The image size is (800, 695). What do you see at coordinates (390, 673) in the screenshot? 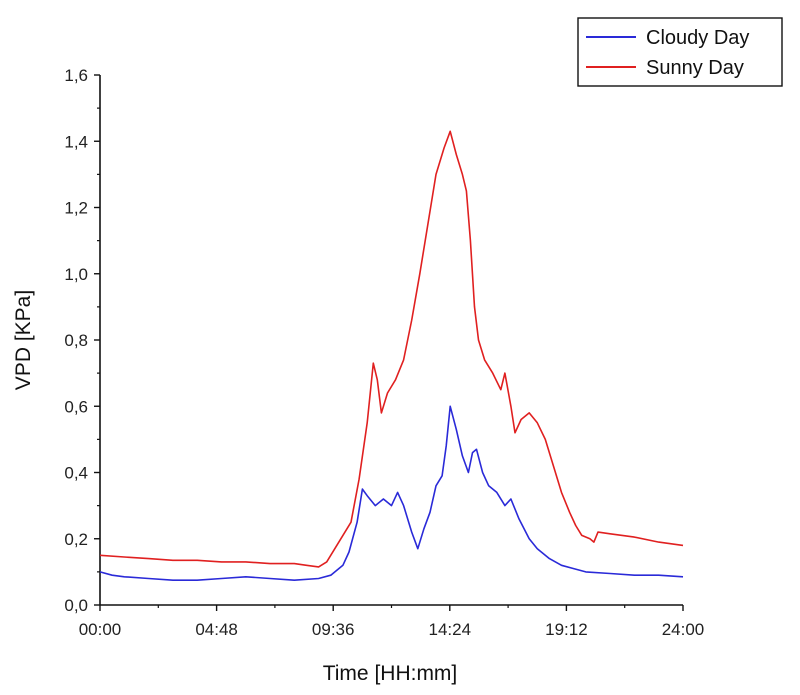
I see `x-axis-label: Time [HH:mm]` at bounding box center [390, 673].